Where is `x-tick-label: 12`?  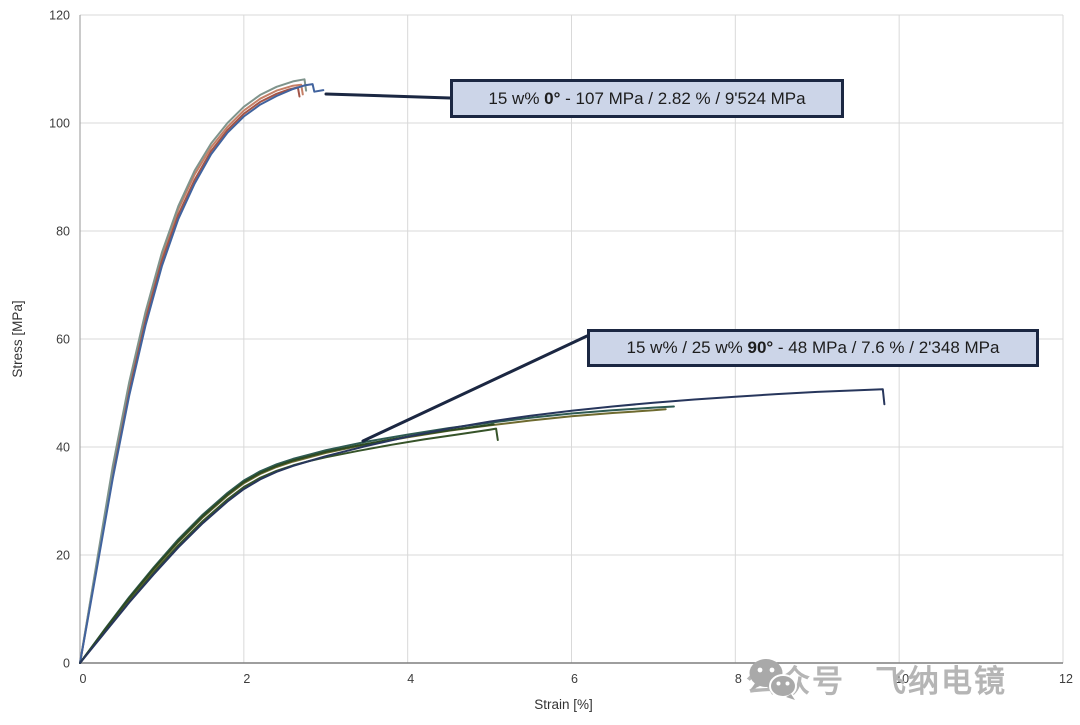
x-tick-label: 12 is located at coordinates (1066, 679).